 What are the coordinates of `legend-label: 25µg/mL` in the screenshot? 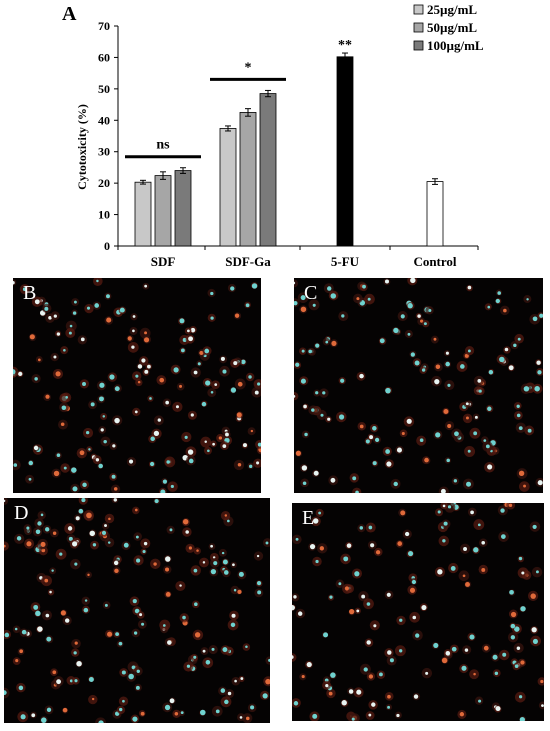 It's located at (452, 9).